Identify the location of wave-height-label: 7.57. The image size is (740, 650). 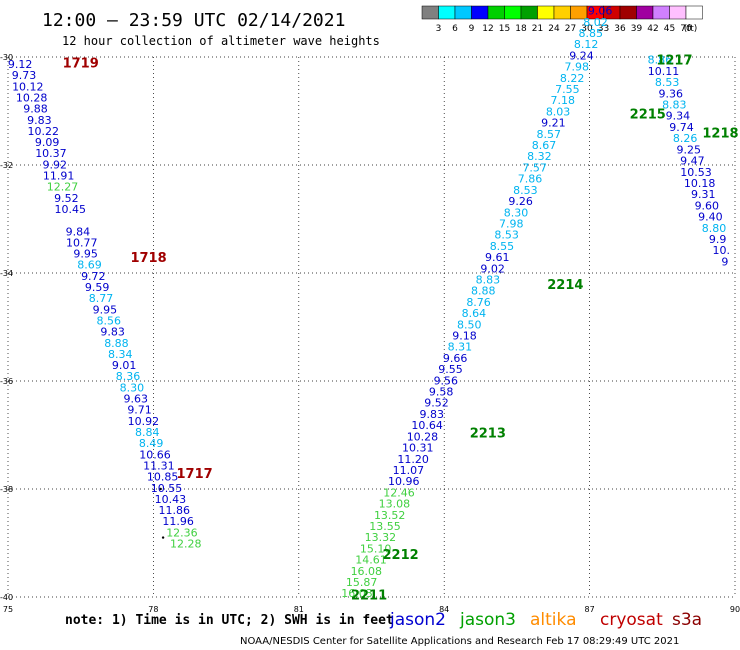
(534, 167).